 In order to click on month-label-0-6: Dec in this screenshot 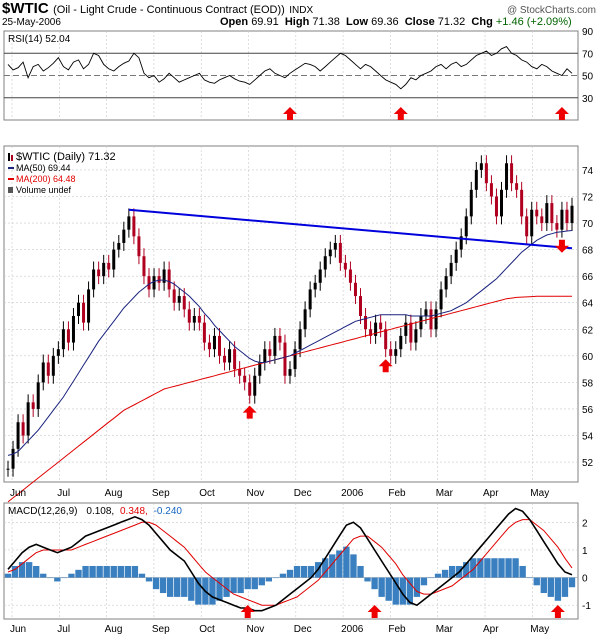, I will do `click(303, 493)`.